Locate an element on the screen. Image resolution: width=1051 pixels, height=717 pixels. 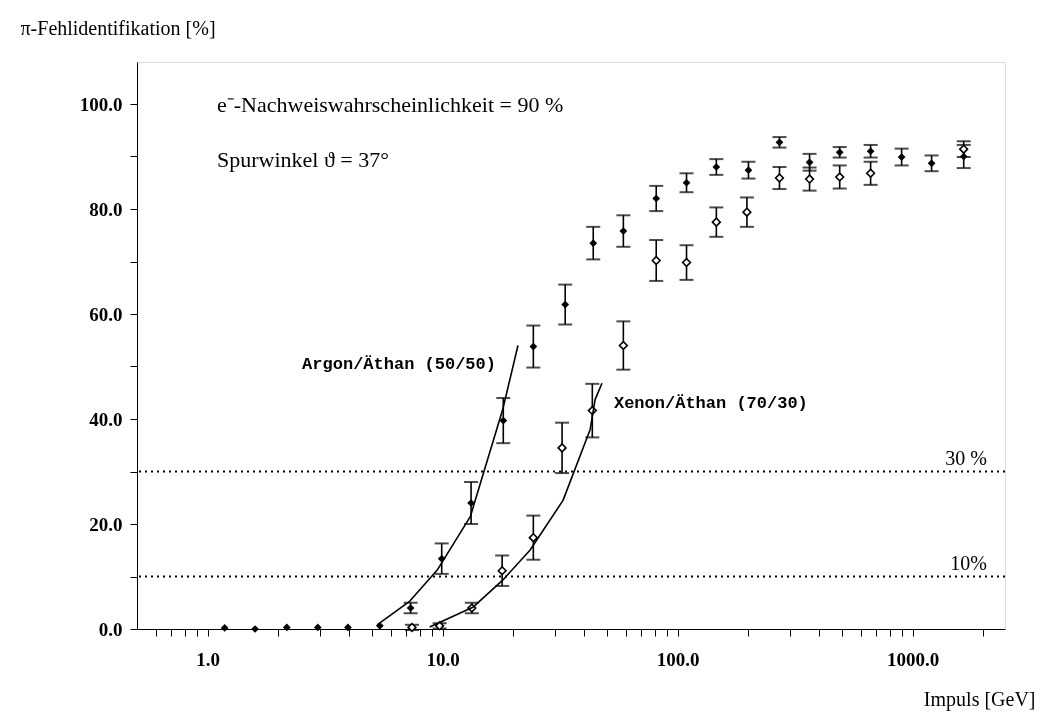
x-axis-title: Impuls [GeV] is located at coordinates (979, 699).